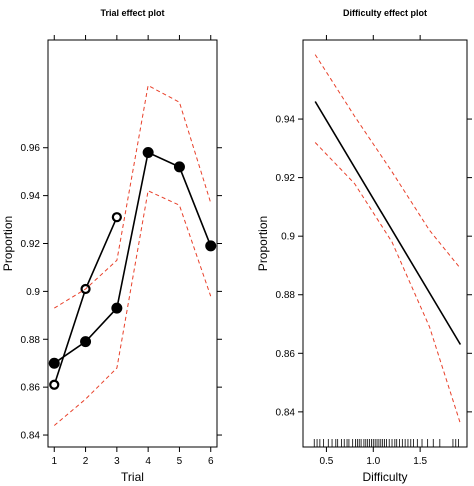 This screenshot has width=474, height=486. What do you see at coordinates (387, 161) in the screenshot?
I see `difficulty-ci-upper-line` at bounding box center [387, 161].